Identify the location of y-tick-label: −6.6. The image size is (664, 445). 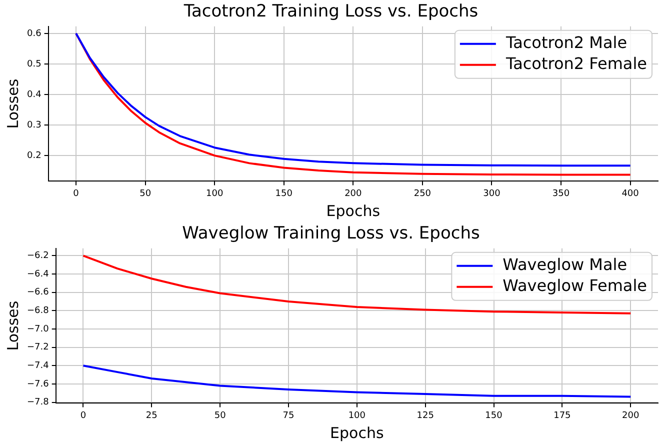
(38, 293).